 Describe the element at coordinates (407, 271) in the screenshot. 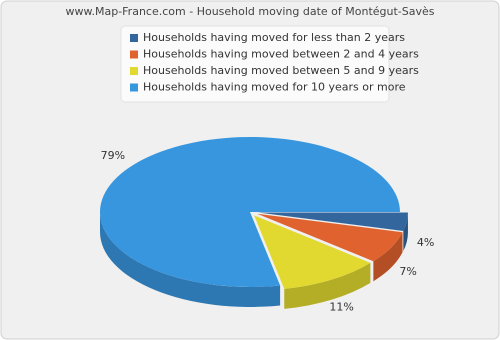

I see `value-label: 7%` at that location.